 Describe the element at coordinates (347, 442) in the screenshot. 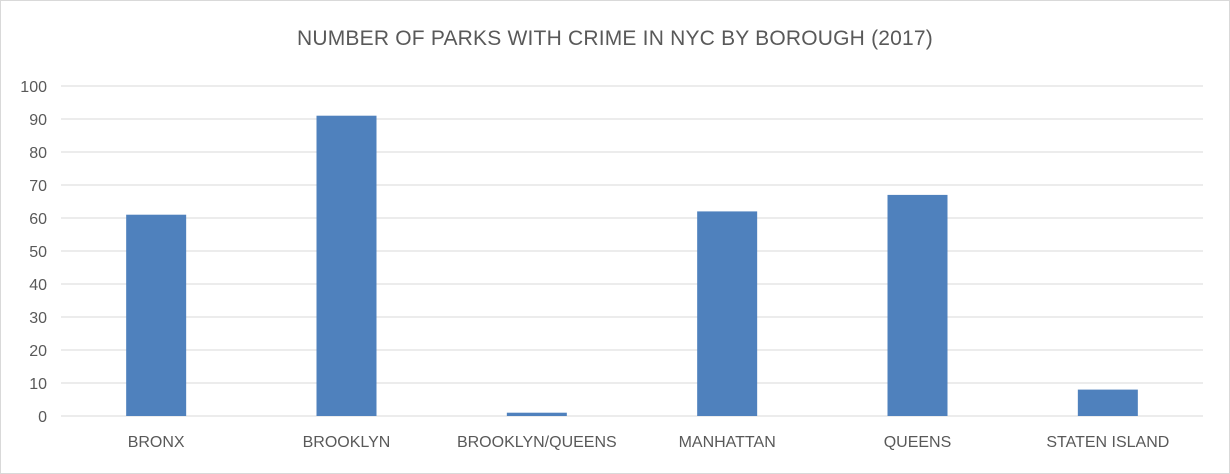

I see `x-tick-label: BROOKLYN` at that location.